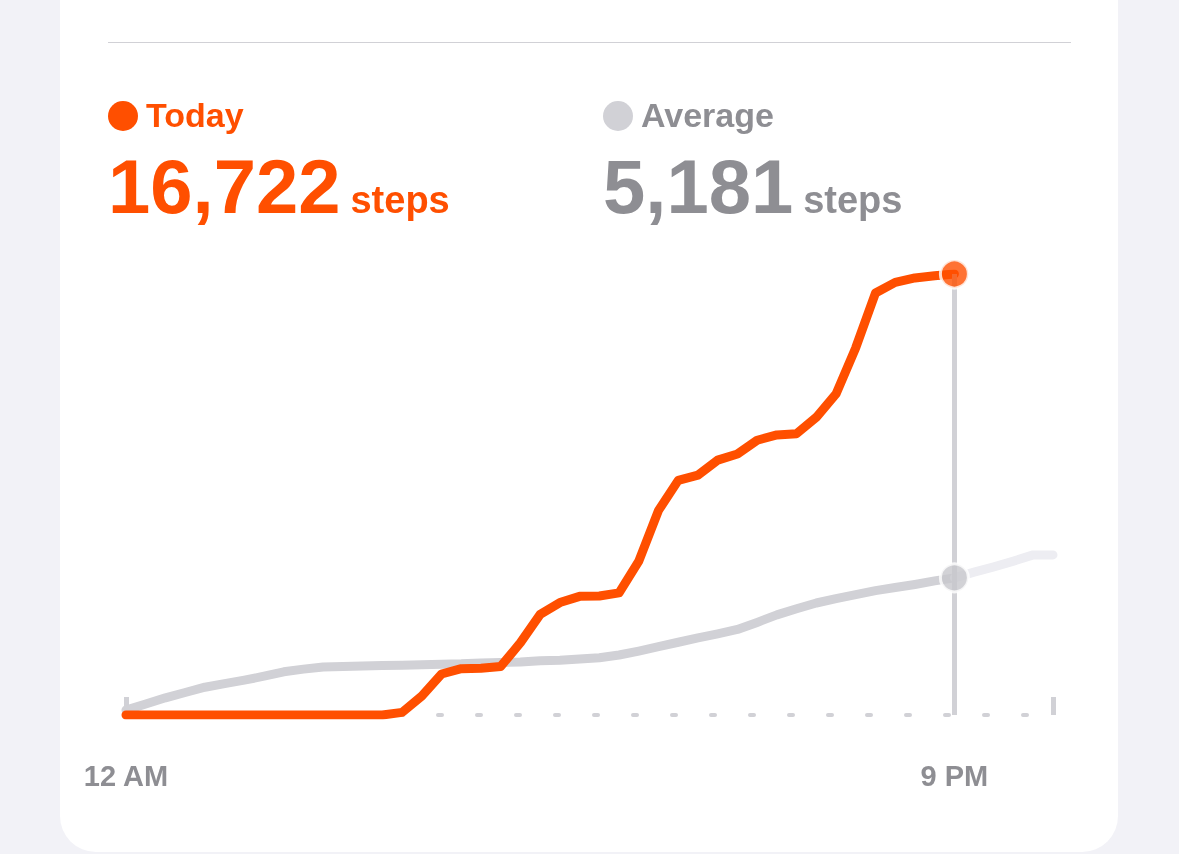 This screenshot has width=1179, height=854. What do you see at coordinates (224, 186) in the screenshot?
I see `text: 16,722` at bounding box center [224, 186].